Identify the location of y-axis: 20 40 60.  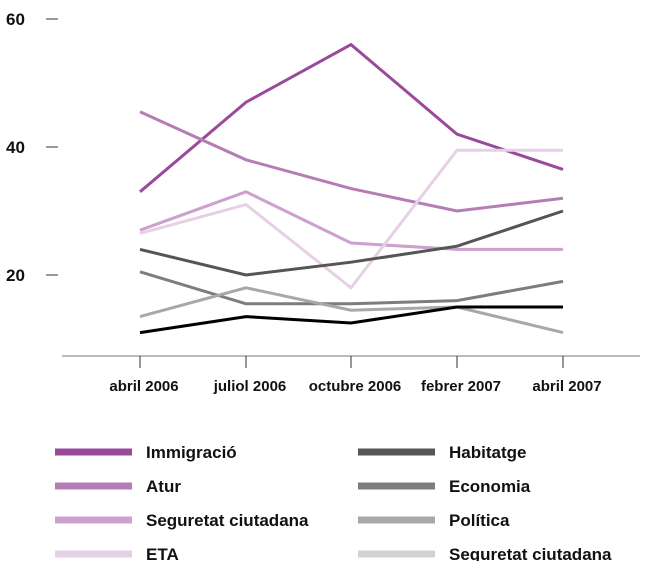
(32, 147).